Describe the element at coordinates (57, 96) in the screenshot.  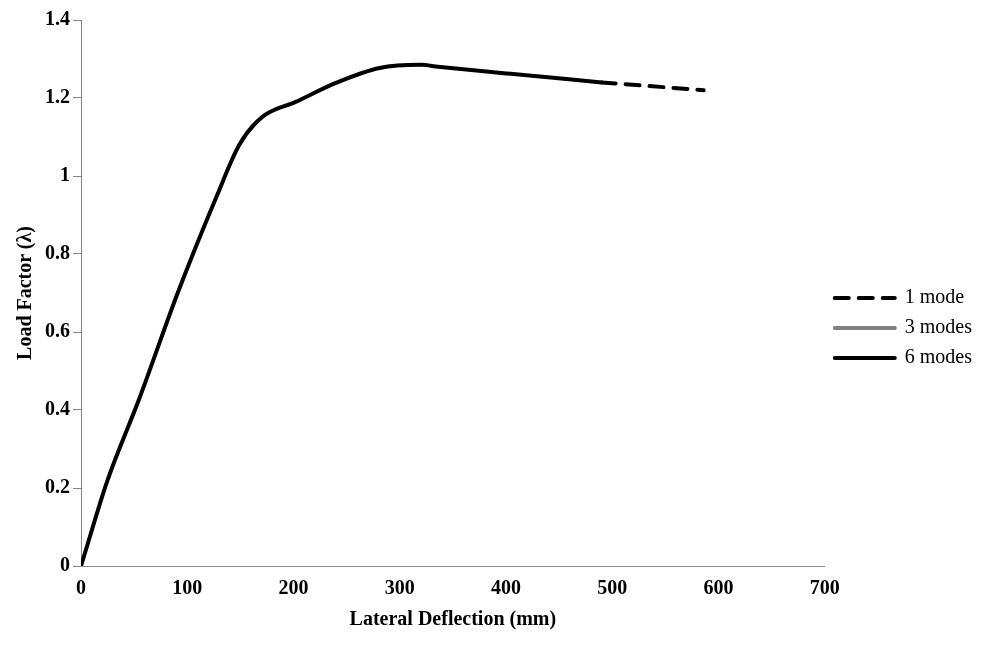
I see `y-tick-label: 1.2` at that location.